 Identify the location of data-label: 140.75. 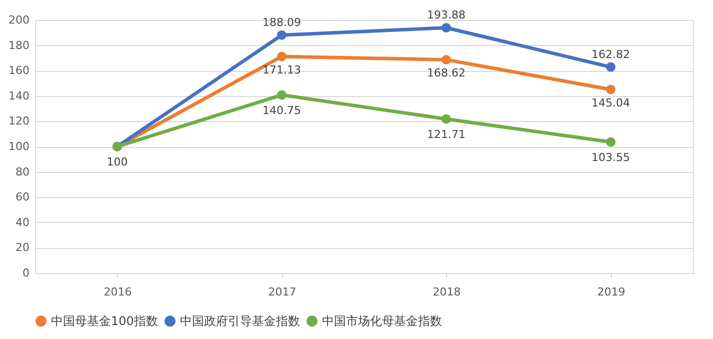
(281, 110).